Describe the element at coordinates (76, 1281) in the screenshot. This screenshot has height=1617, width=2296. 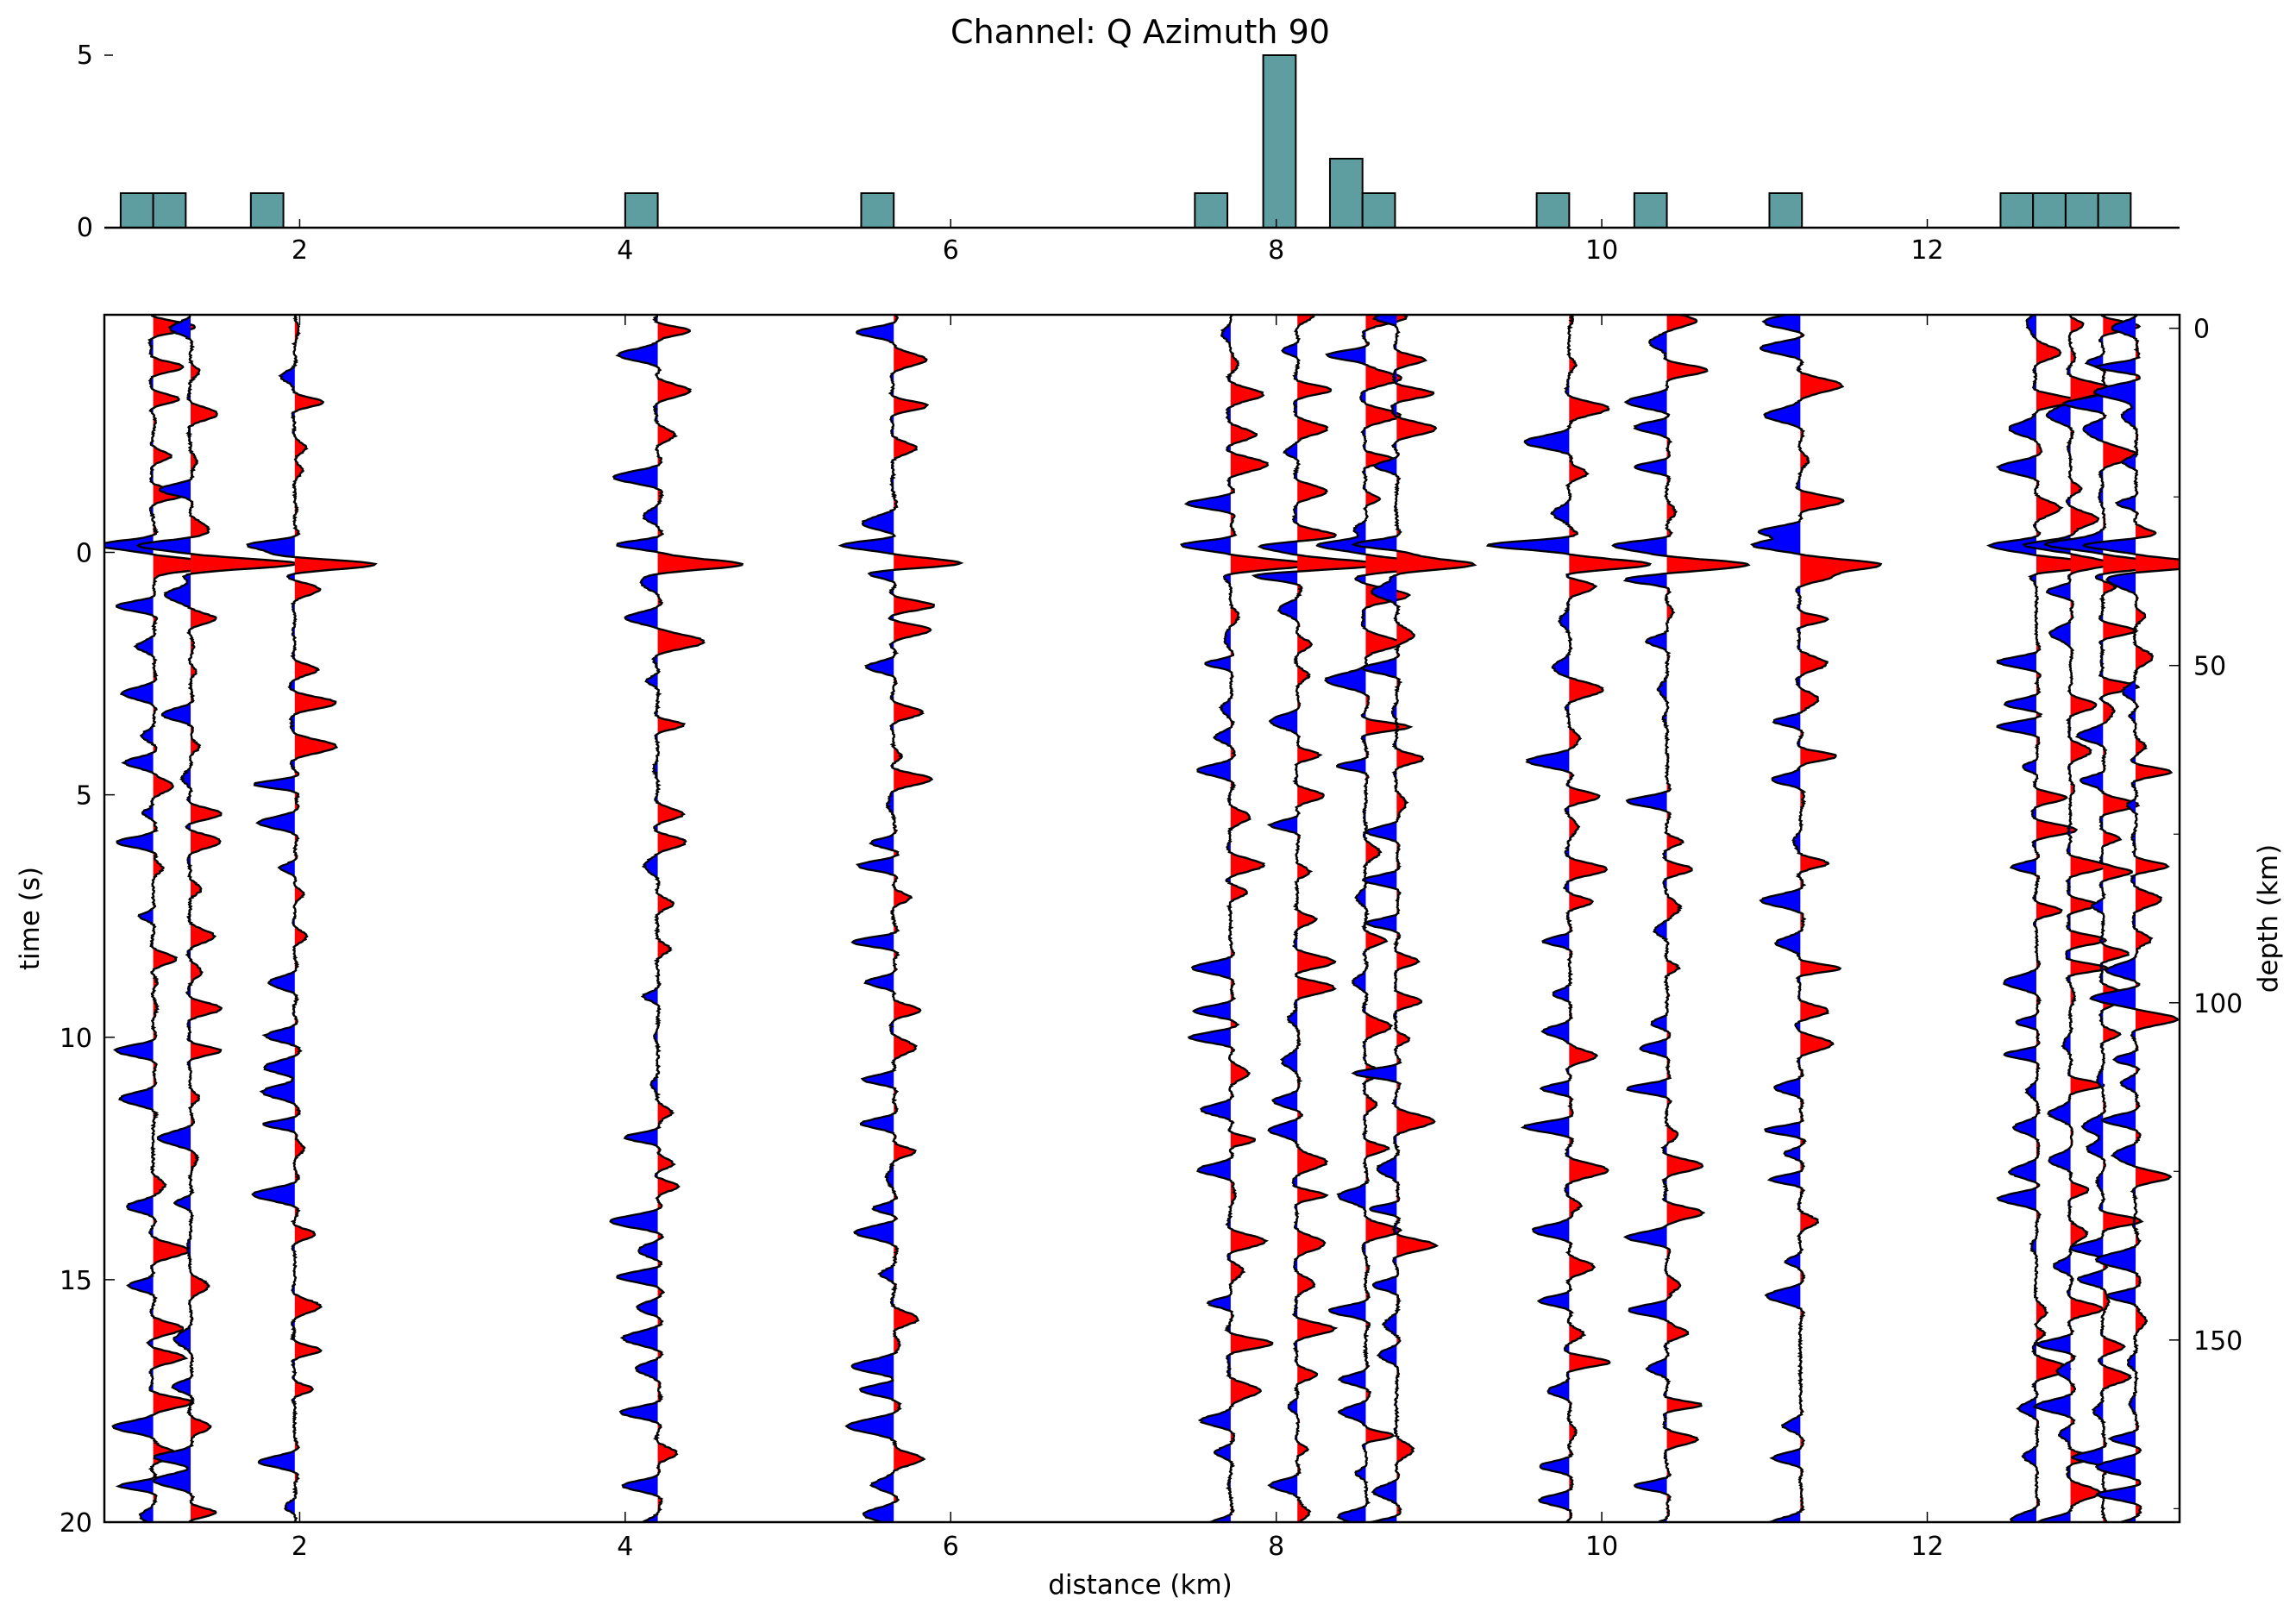
I see `y-tick-label-15: 15` at that location.